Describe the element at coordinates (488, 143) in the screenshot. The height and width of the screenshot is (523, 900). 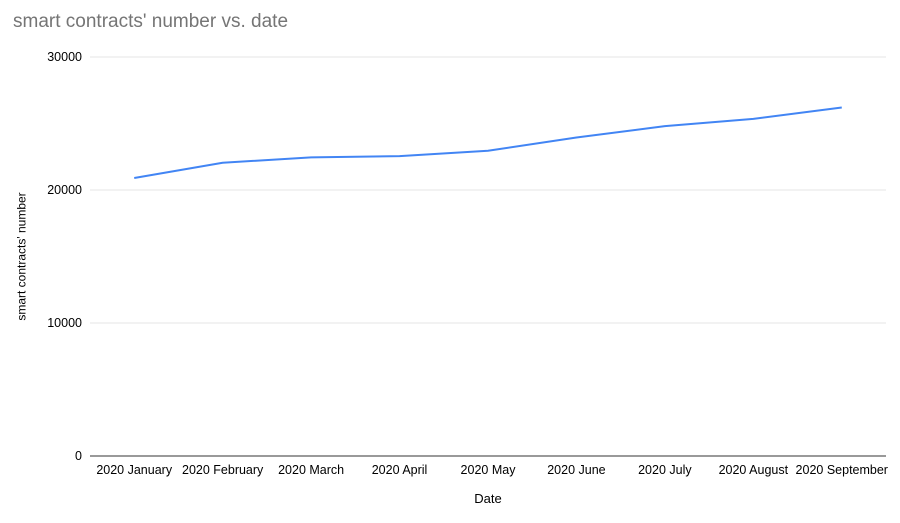
I see `series-line` at that location.